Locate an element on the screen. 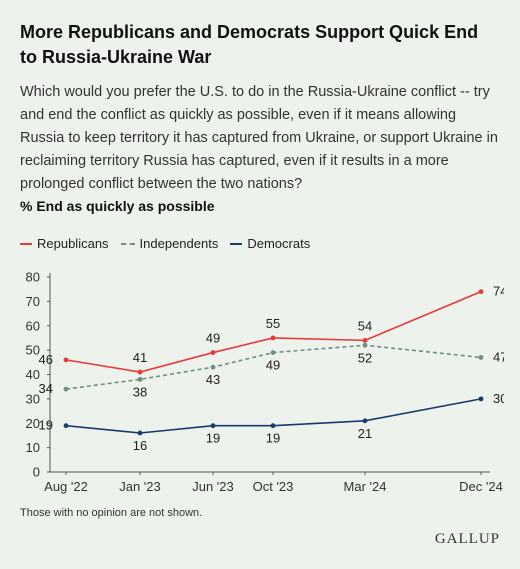 The image size is (520, 569). legend: Republicans Independents Democrats is located at coordinates (165, 243).